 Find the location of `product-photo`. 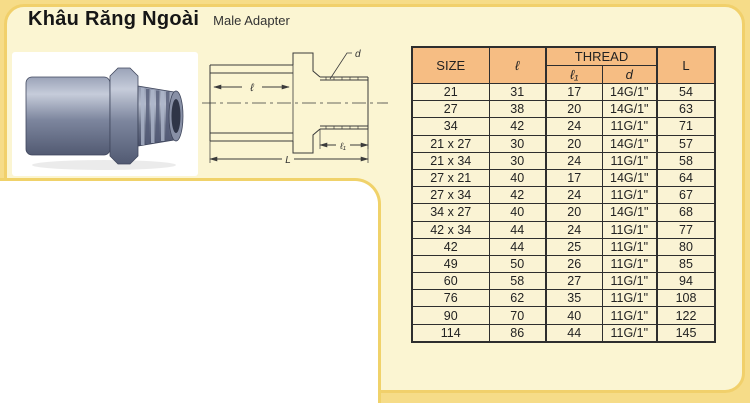

product-photo is located at coordinates (105, 114).